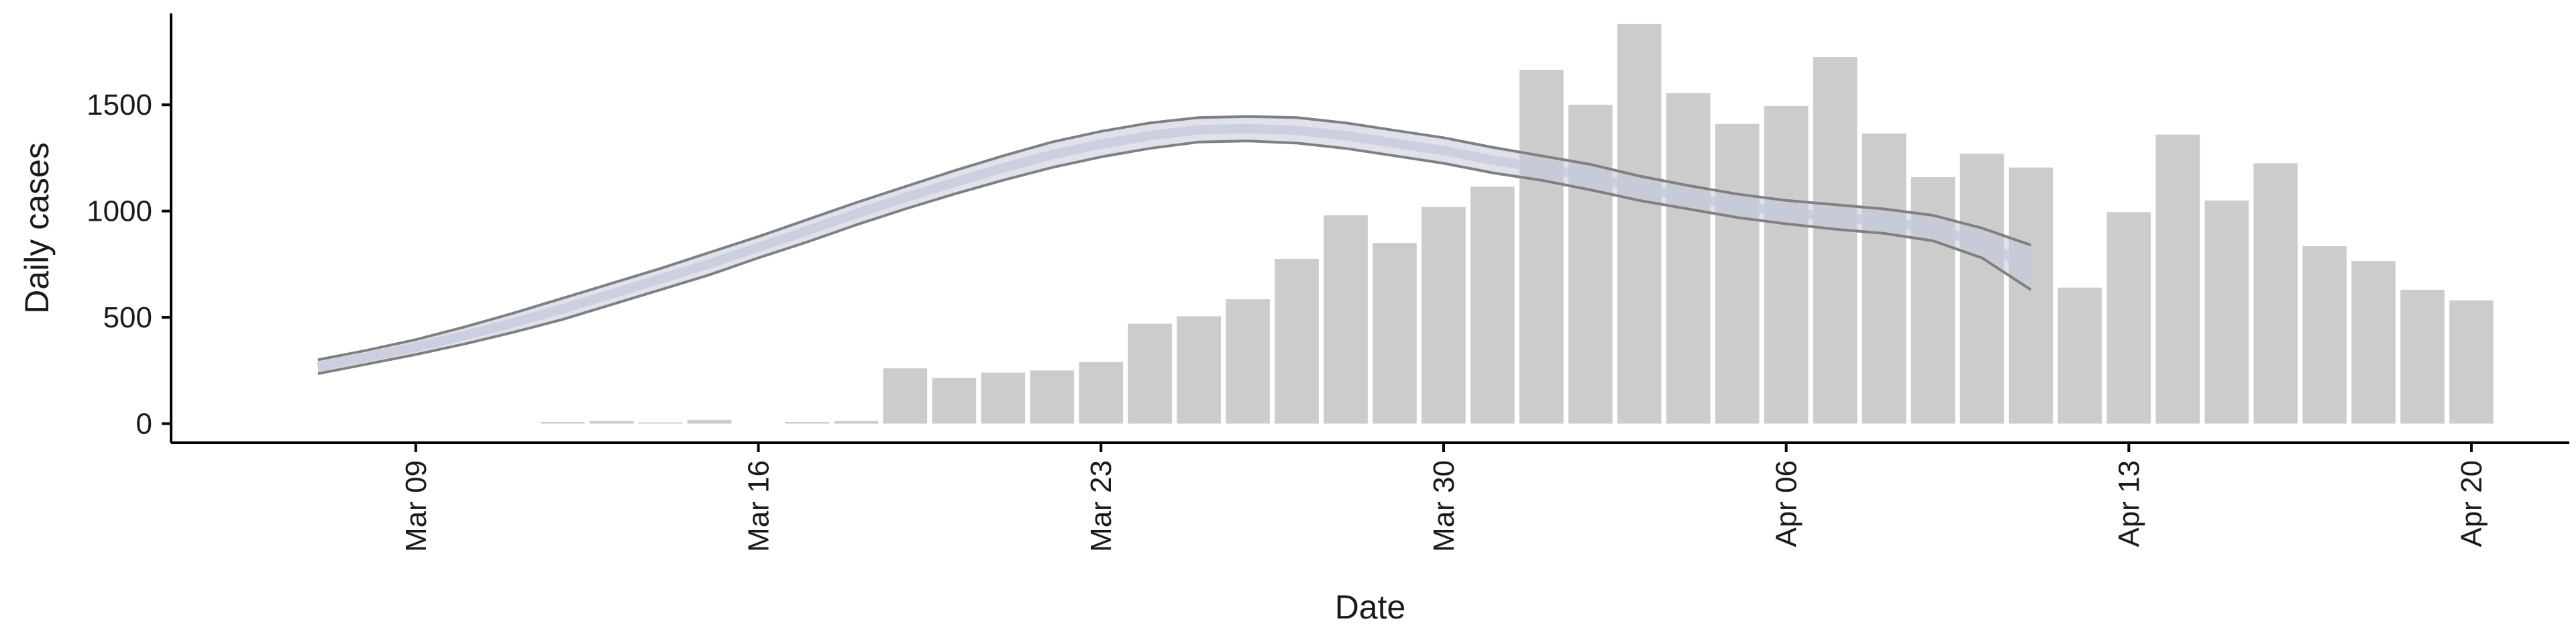  Describe the element at coordinates (2471, 503) in the screenshot. I see `x-tick-label: Apr 20` at that location.